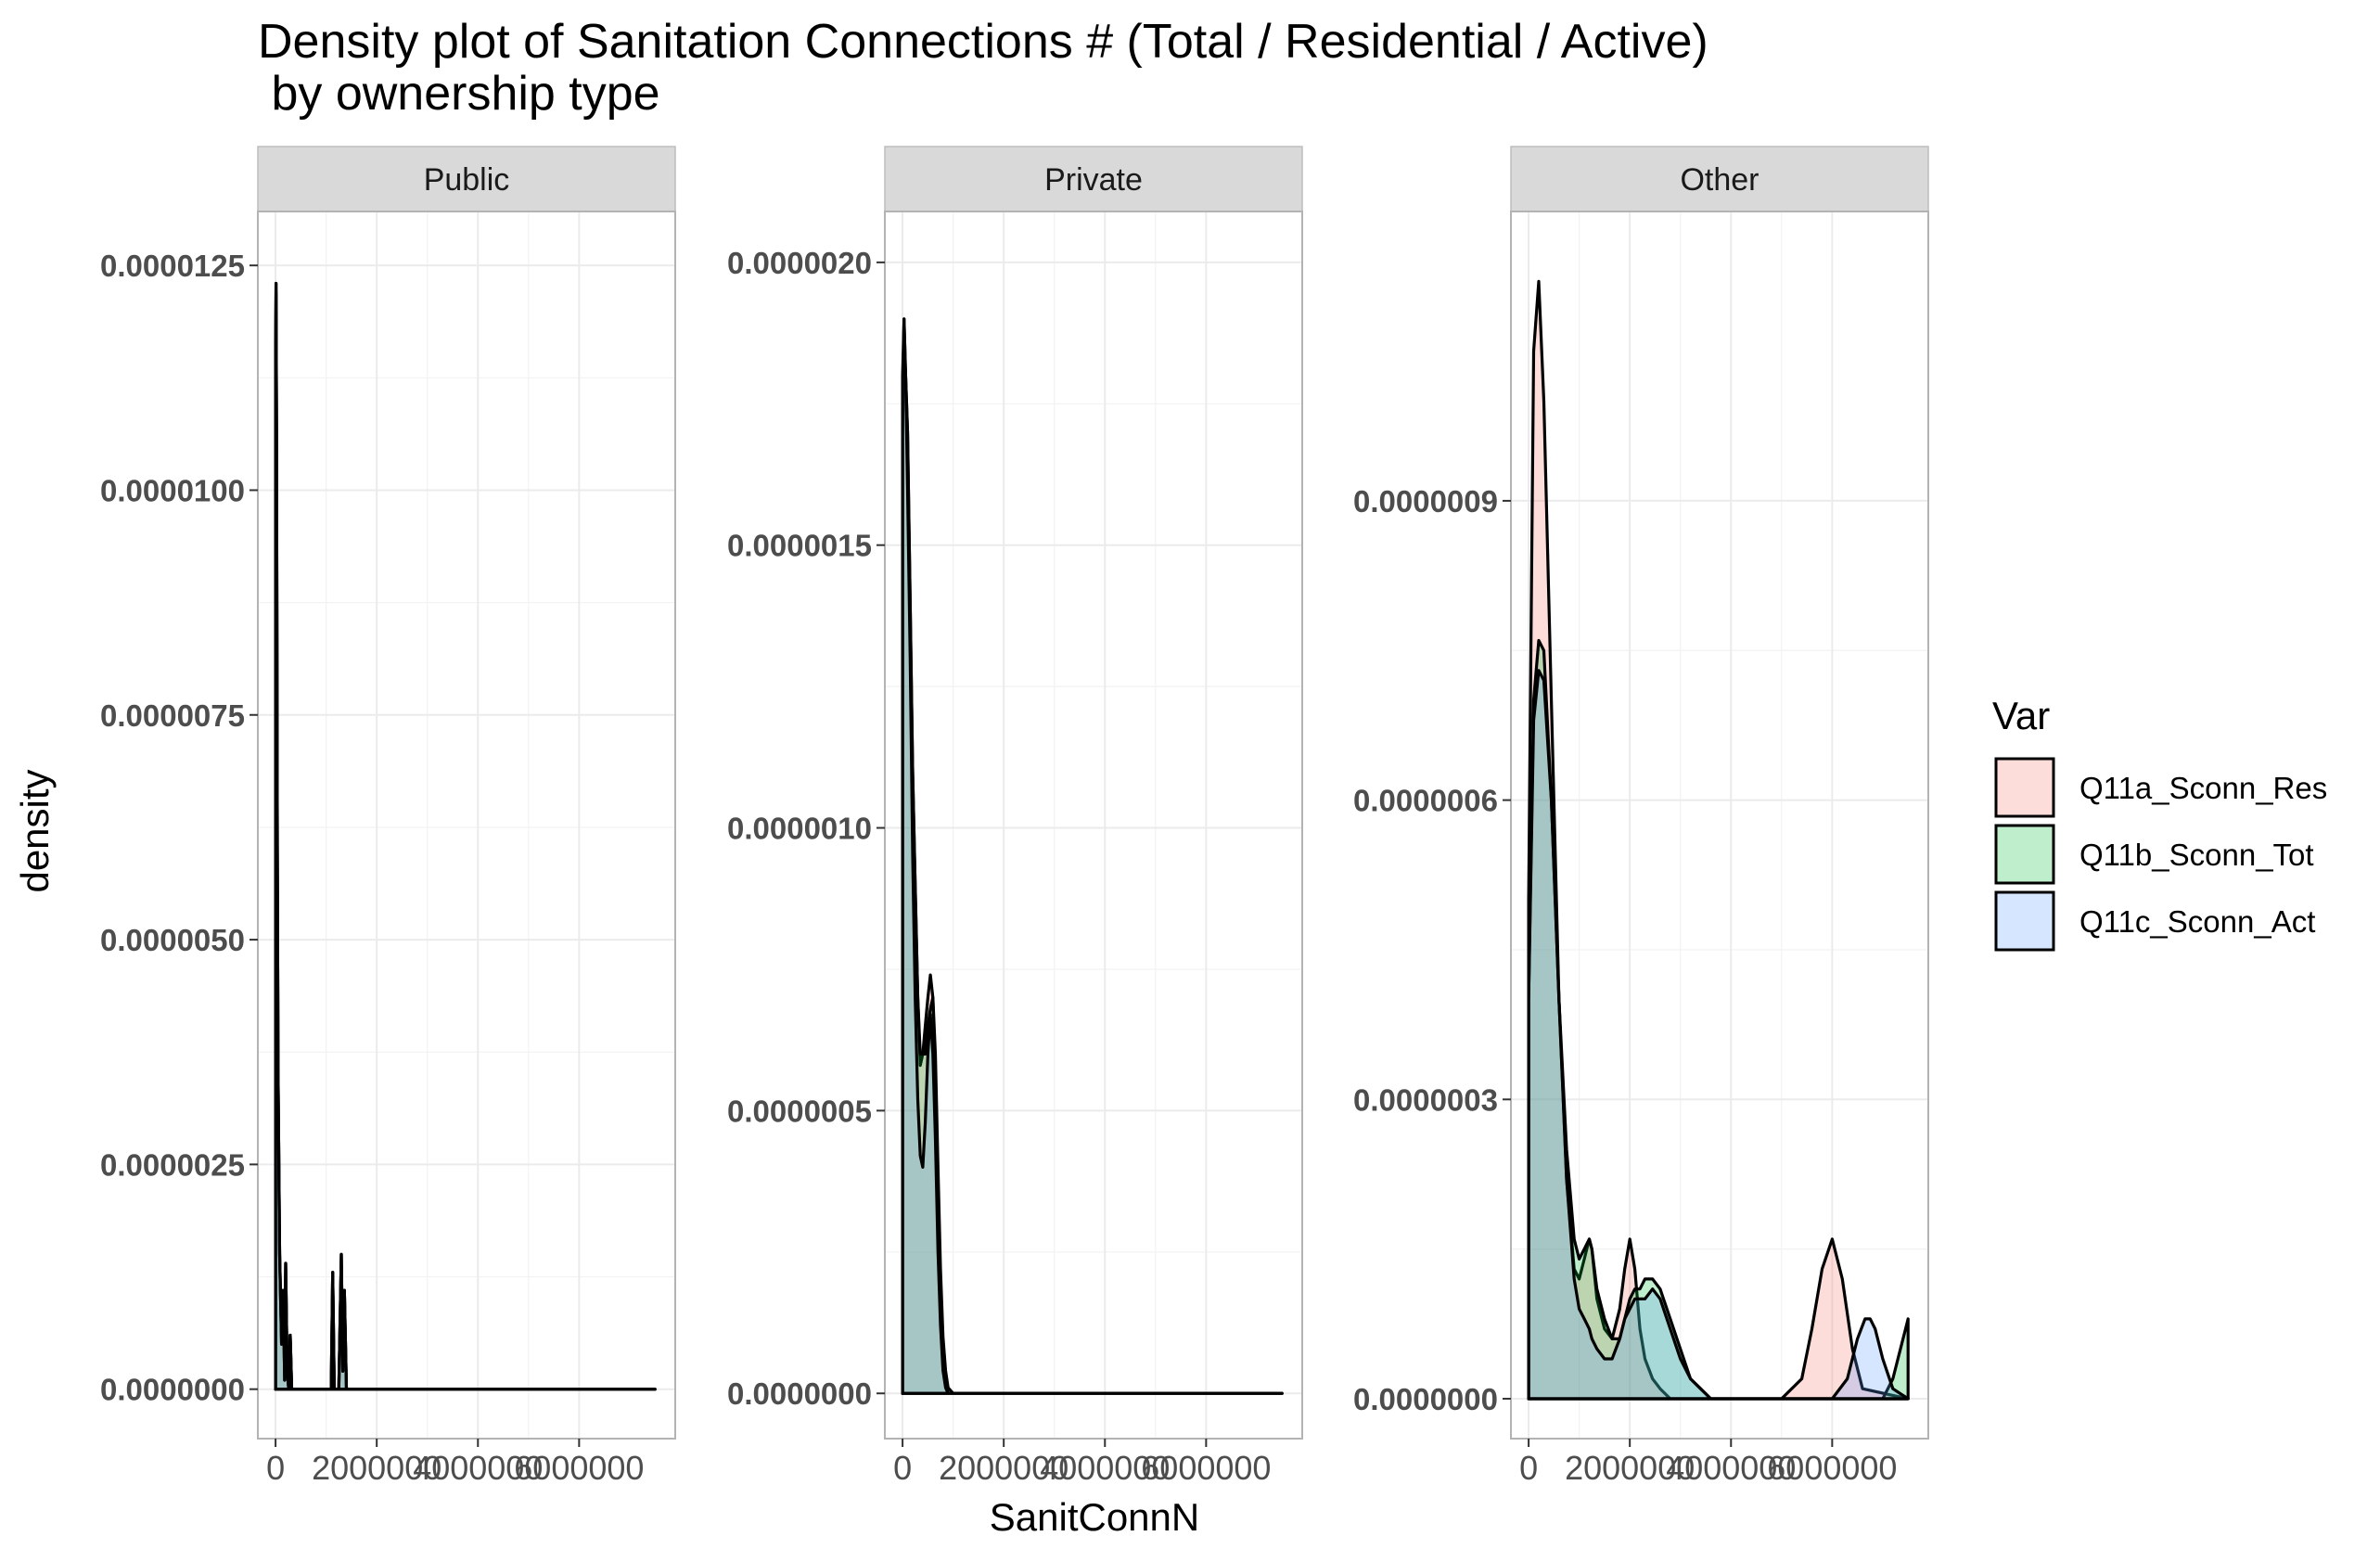 The image size is (2380, 1549). I want to click on strip-label-private: Private, so click(1093, 180).